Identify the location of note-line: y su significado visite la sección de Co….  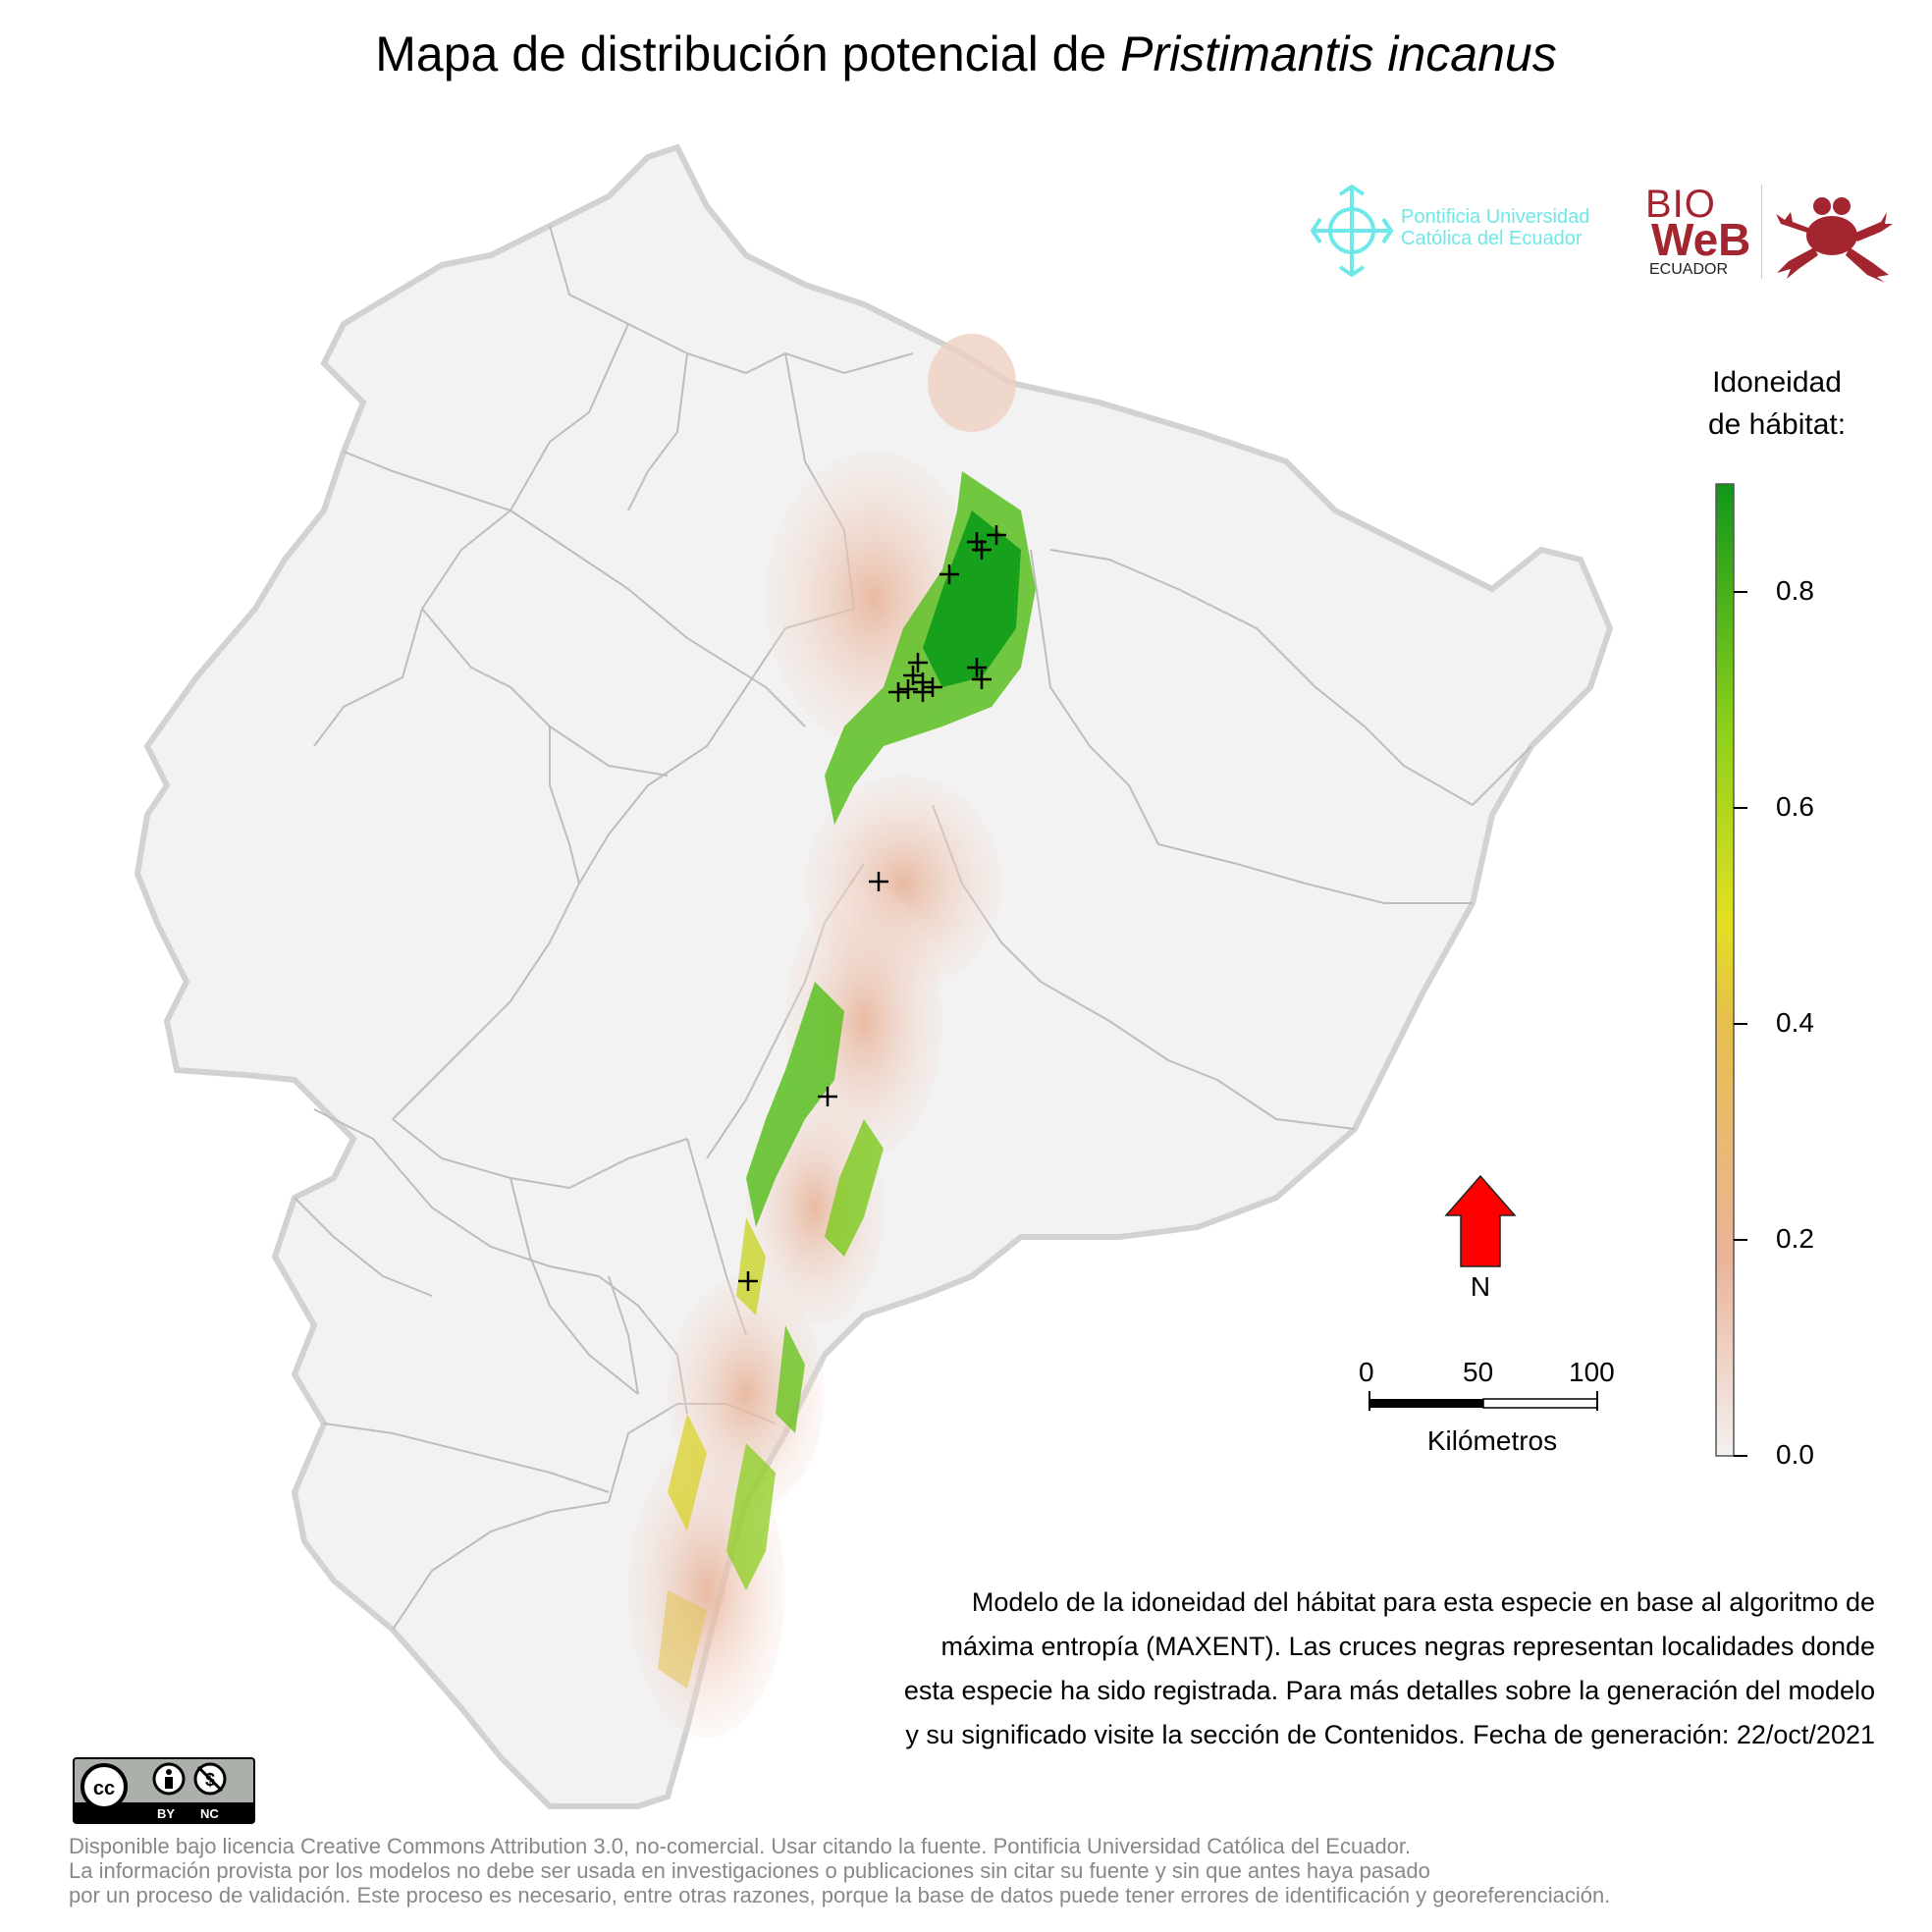
(1390, 1734).